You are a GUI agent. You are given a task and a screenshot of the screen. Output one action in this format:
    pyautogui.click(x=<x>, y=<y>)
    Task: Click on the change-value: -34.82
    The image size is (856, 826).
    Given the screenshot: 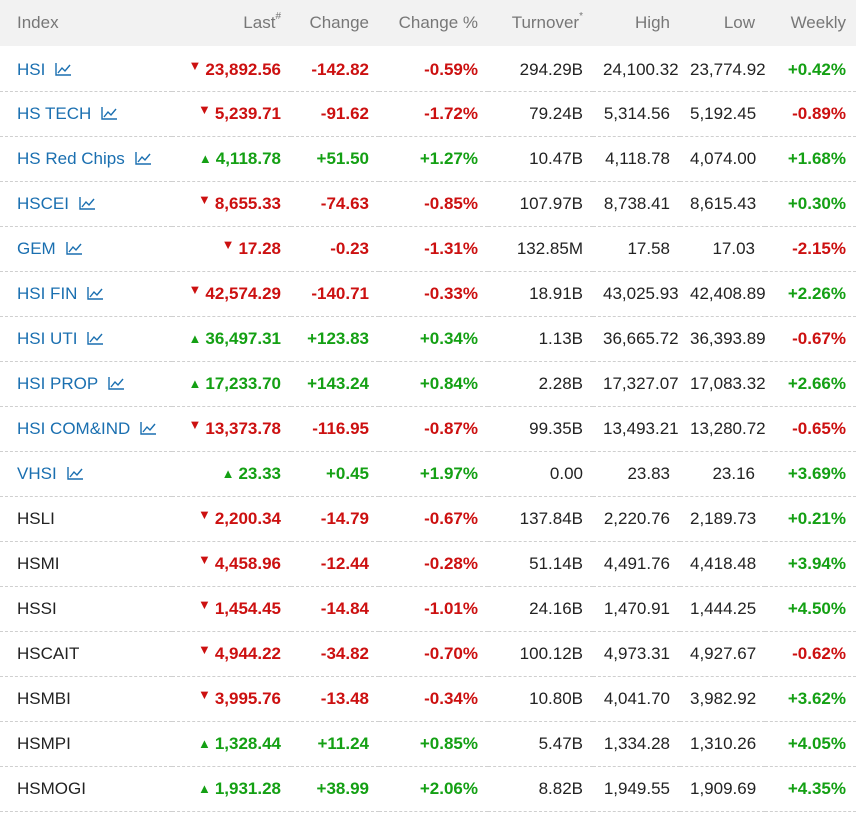 What is the action you would take?
    pyautogui.click(x=335, y=654)
    